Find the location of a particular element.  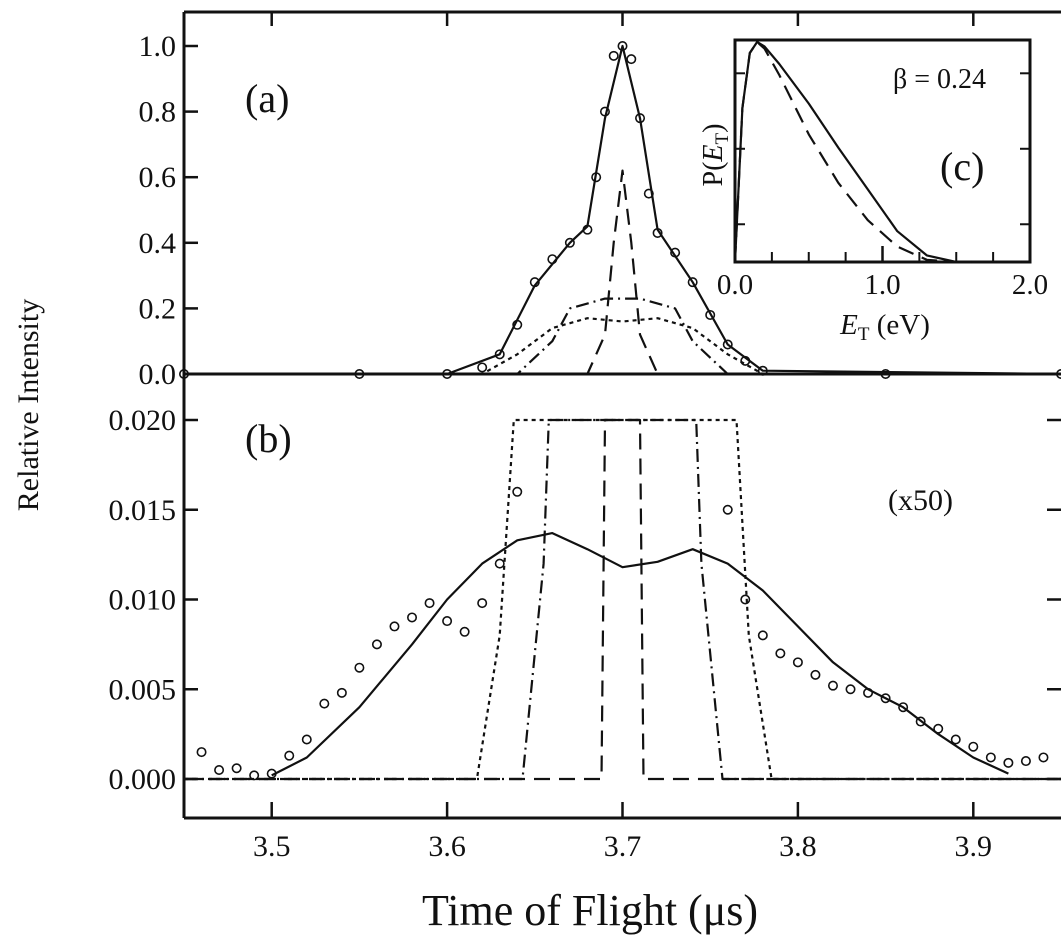

panel-a-y-tick-label: 0.8 is located at coordinates (158, 112).